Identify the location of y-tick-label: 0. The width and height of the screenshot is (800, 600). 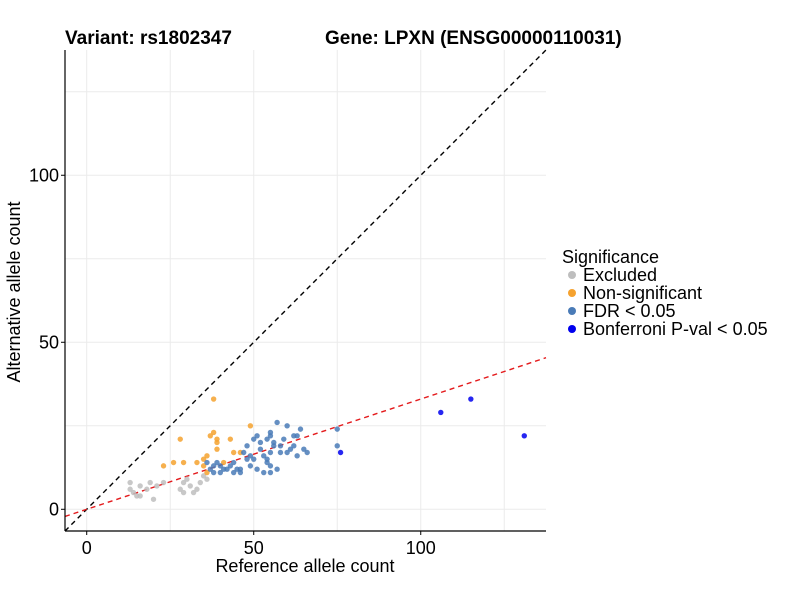
(54, 509).